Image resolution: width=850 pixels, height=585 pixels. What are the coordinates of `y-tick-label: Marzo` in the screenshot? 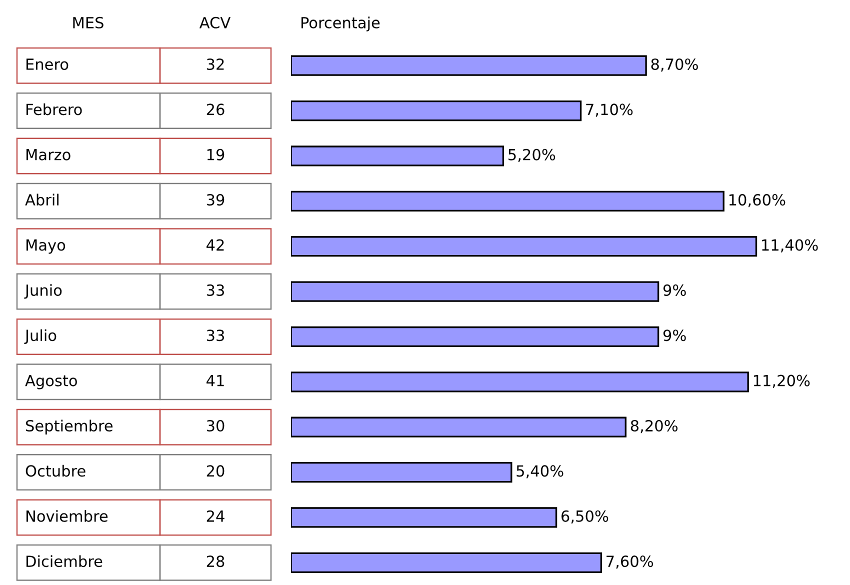 It's located at (48, 154).